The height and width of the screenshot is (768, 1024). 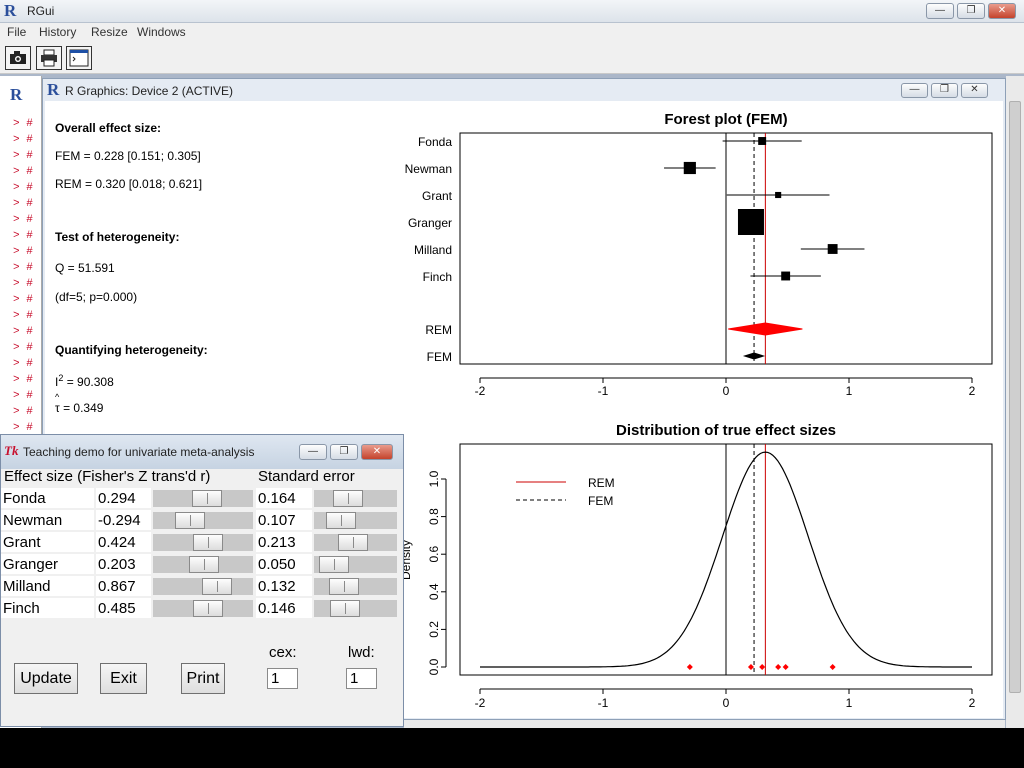 What do you see at coordinates (58, 32) in the screenshot?
I see `menu-history: History` at bounding box center [58, 32].